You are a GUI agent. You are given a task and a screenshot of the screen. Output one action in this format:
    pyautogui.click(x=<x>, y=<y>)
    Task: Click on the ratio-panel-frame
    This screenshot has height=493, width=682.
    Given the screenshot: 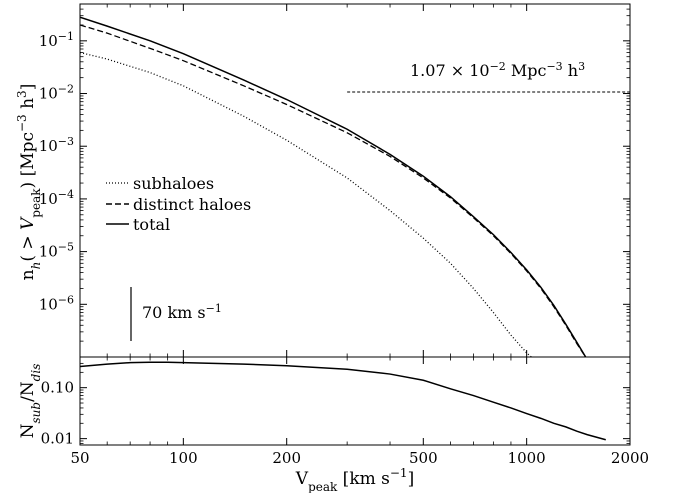 What is the action you would take?
    pyautogui.click(x=355, y=401)
    